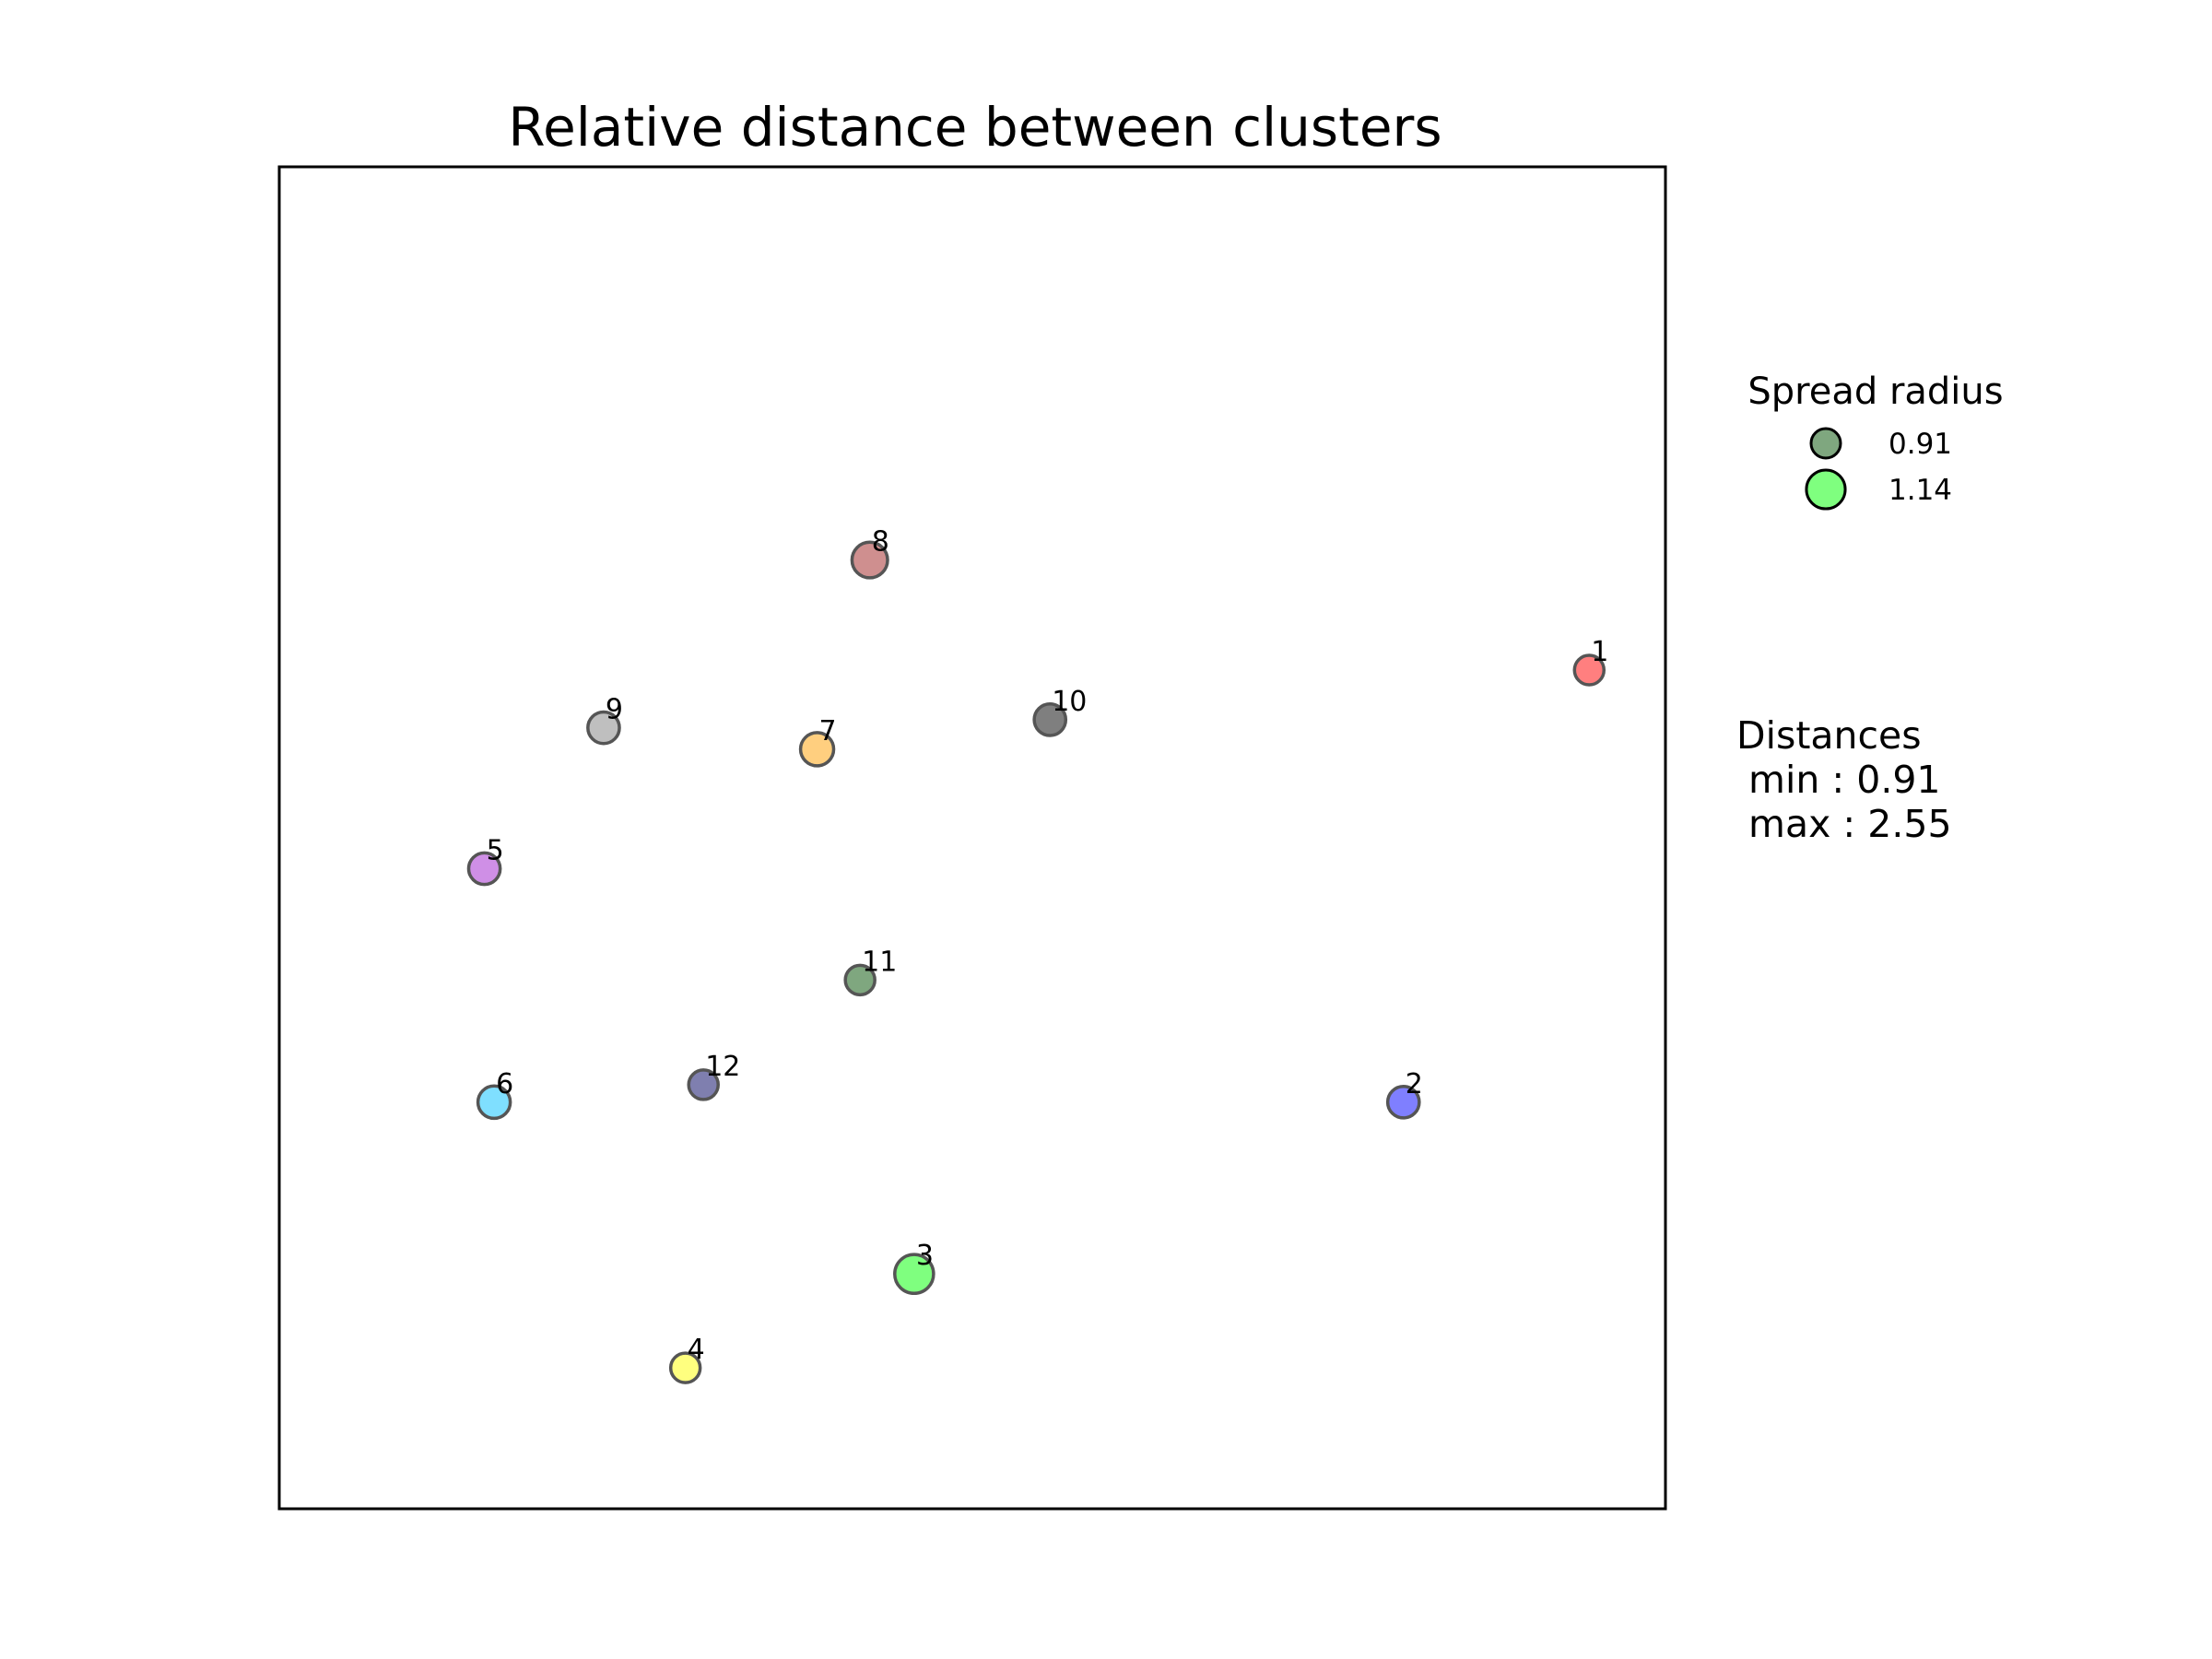  I want to click on legend-entries: 0.91 1.14, so click(1878, 469).